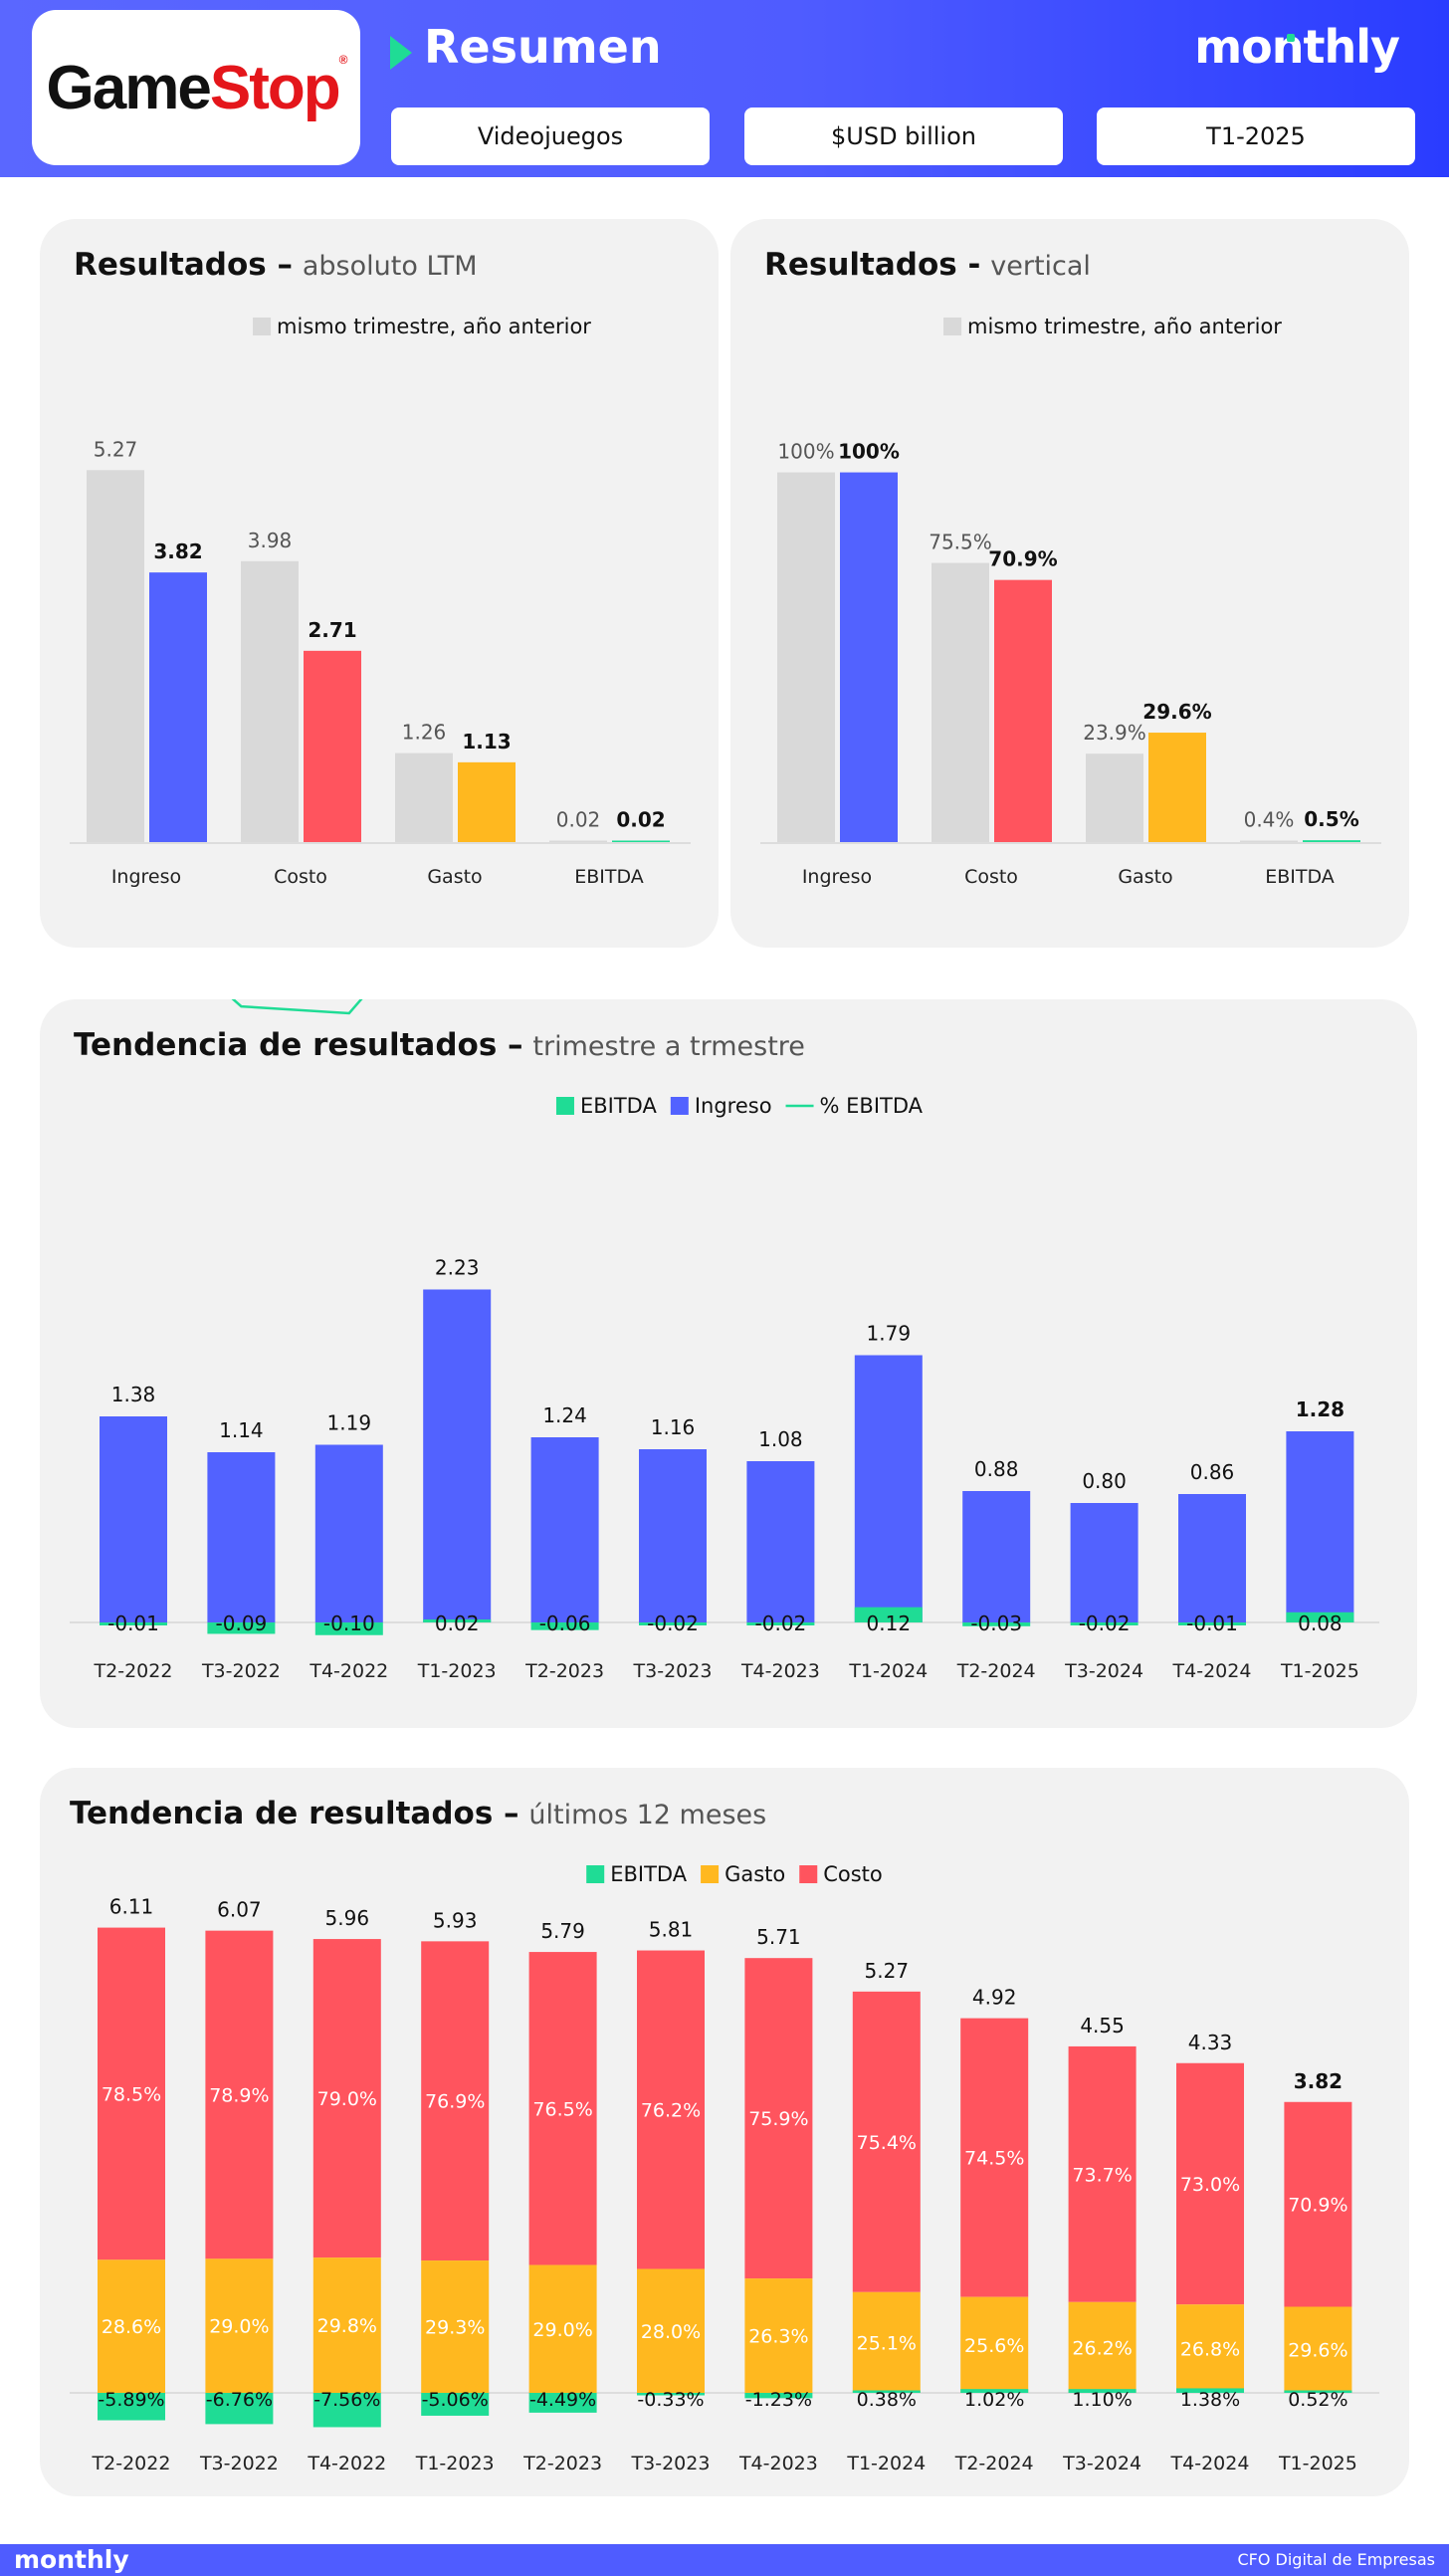 The width and height of the screenshot is (1449, 2576). What do you see at coordinates (1124, 326) in the screenshot?
I see `vert-legend-label-0: mismo trimestre, año anterior` at bounding box center [1124, 326].